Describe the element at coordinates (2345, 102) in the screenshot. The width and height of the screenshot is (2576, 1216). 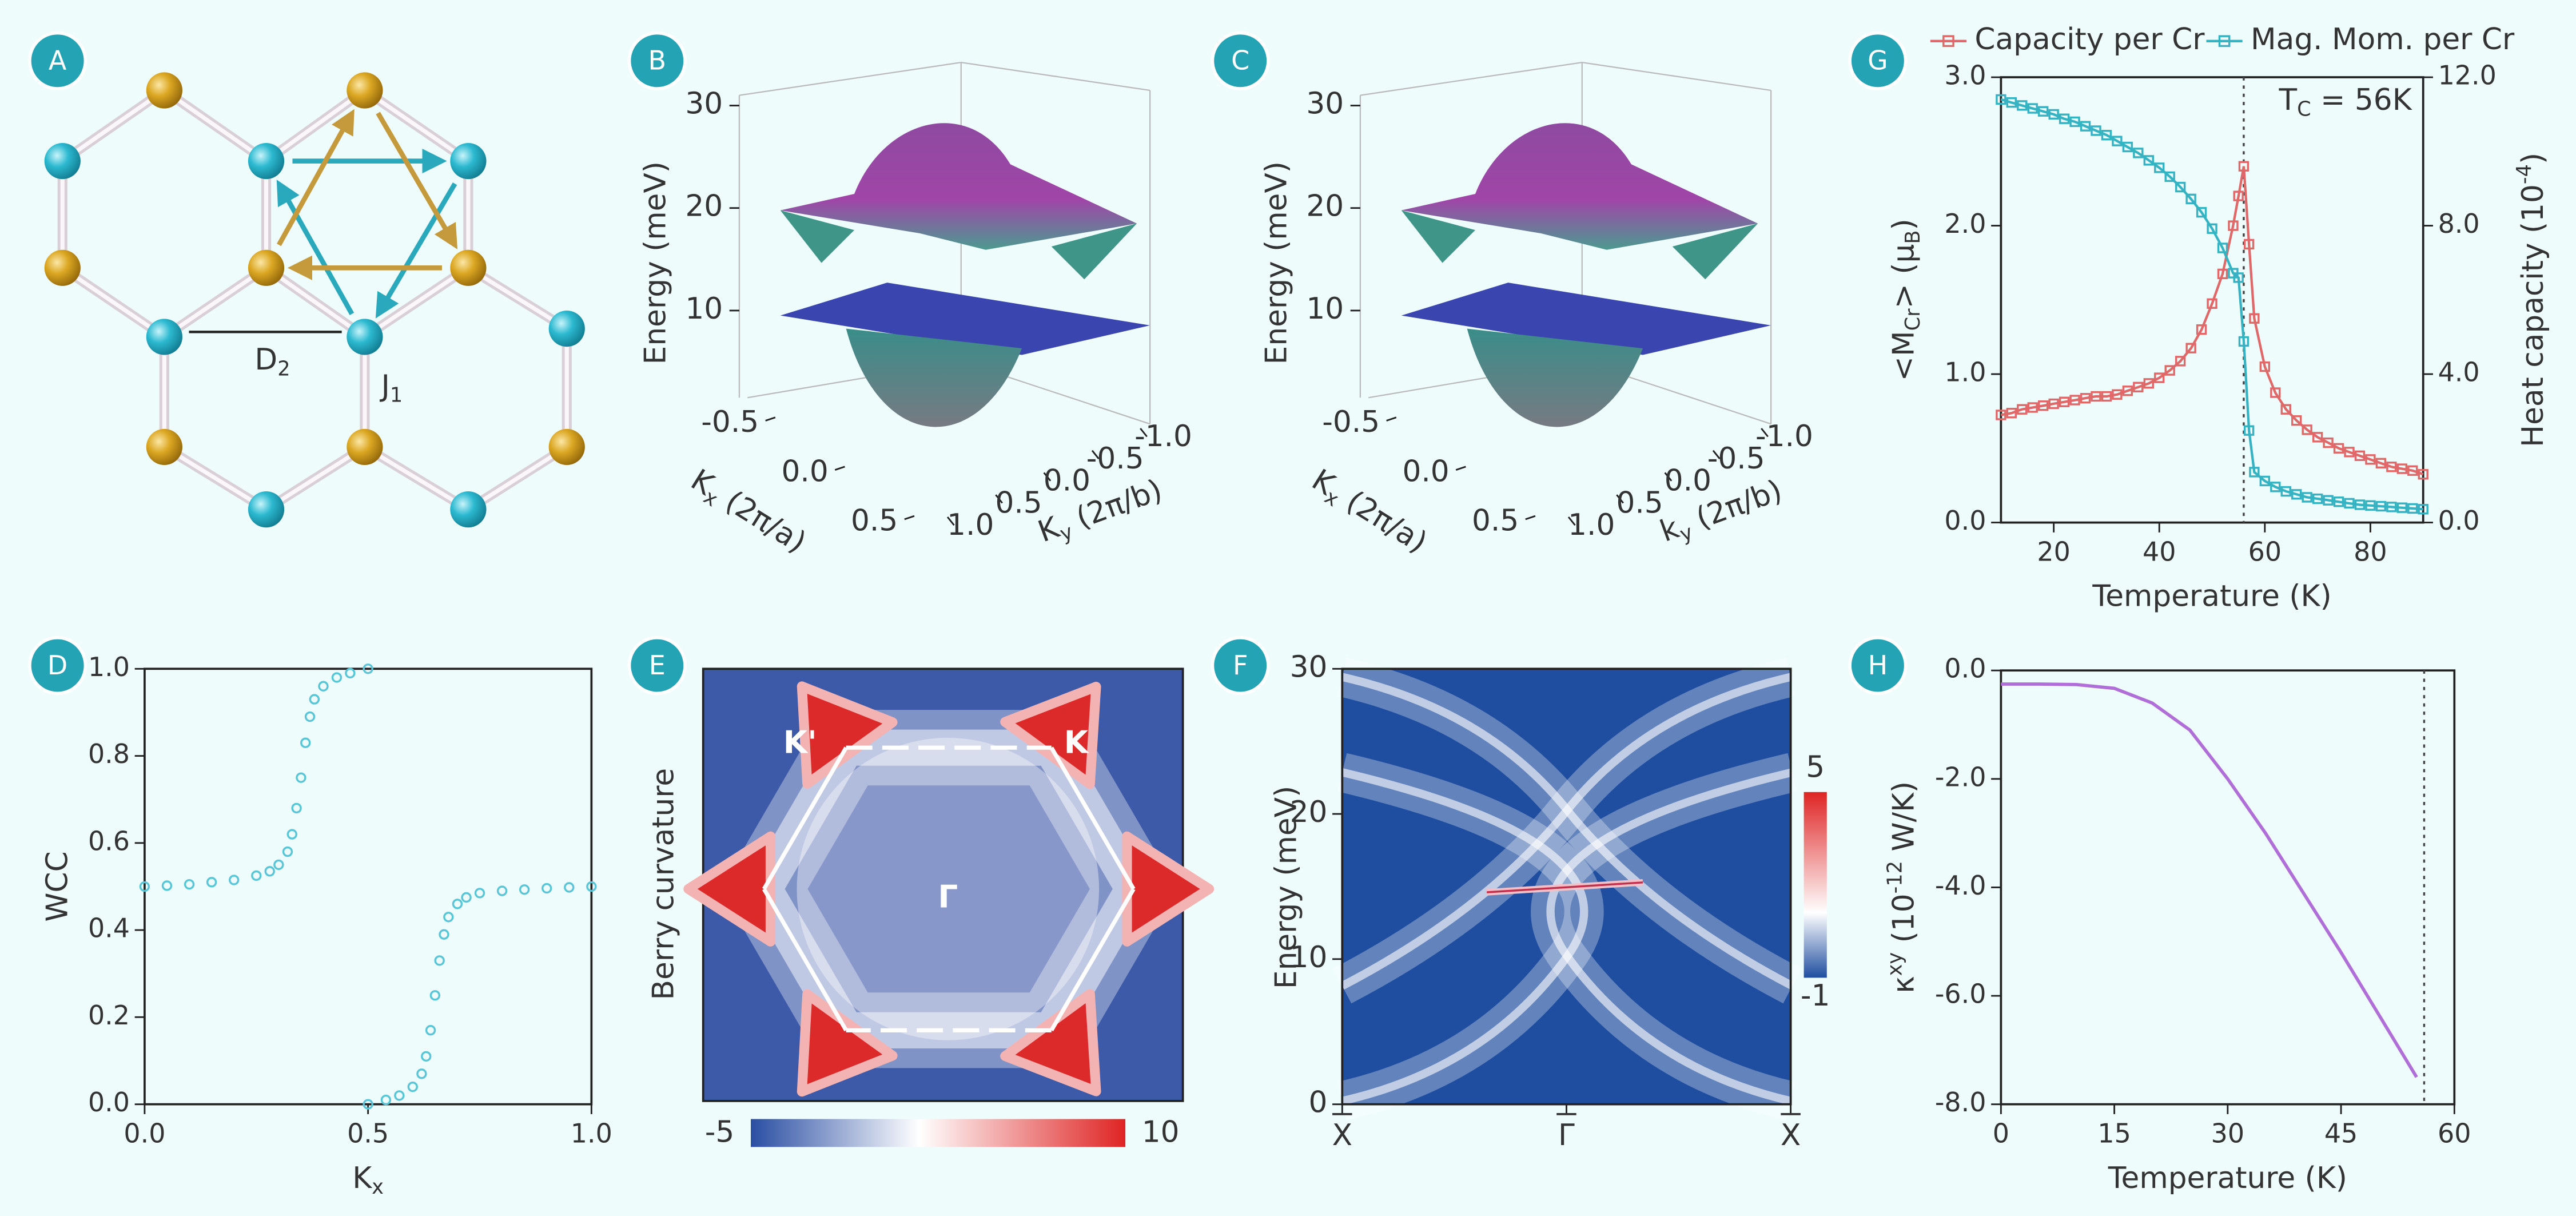
I see `annotation: TC = 56K` at that location.